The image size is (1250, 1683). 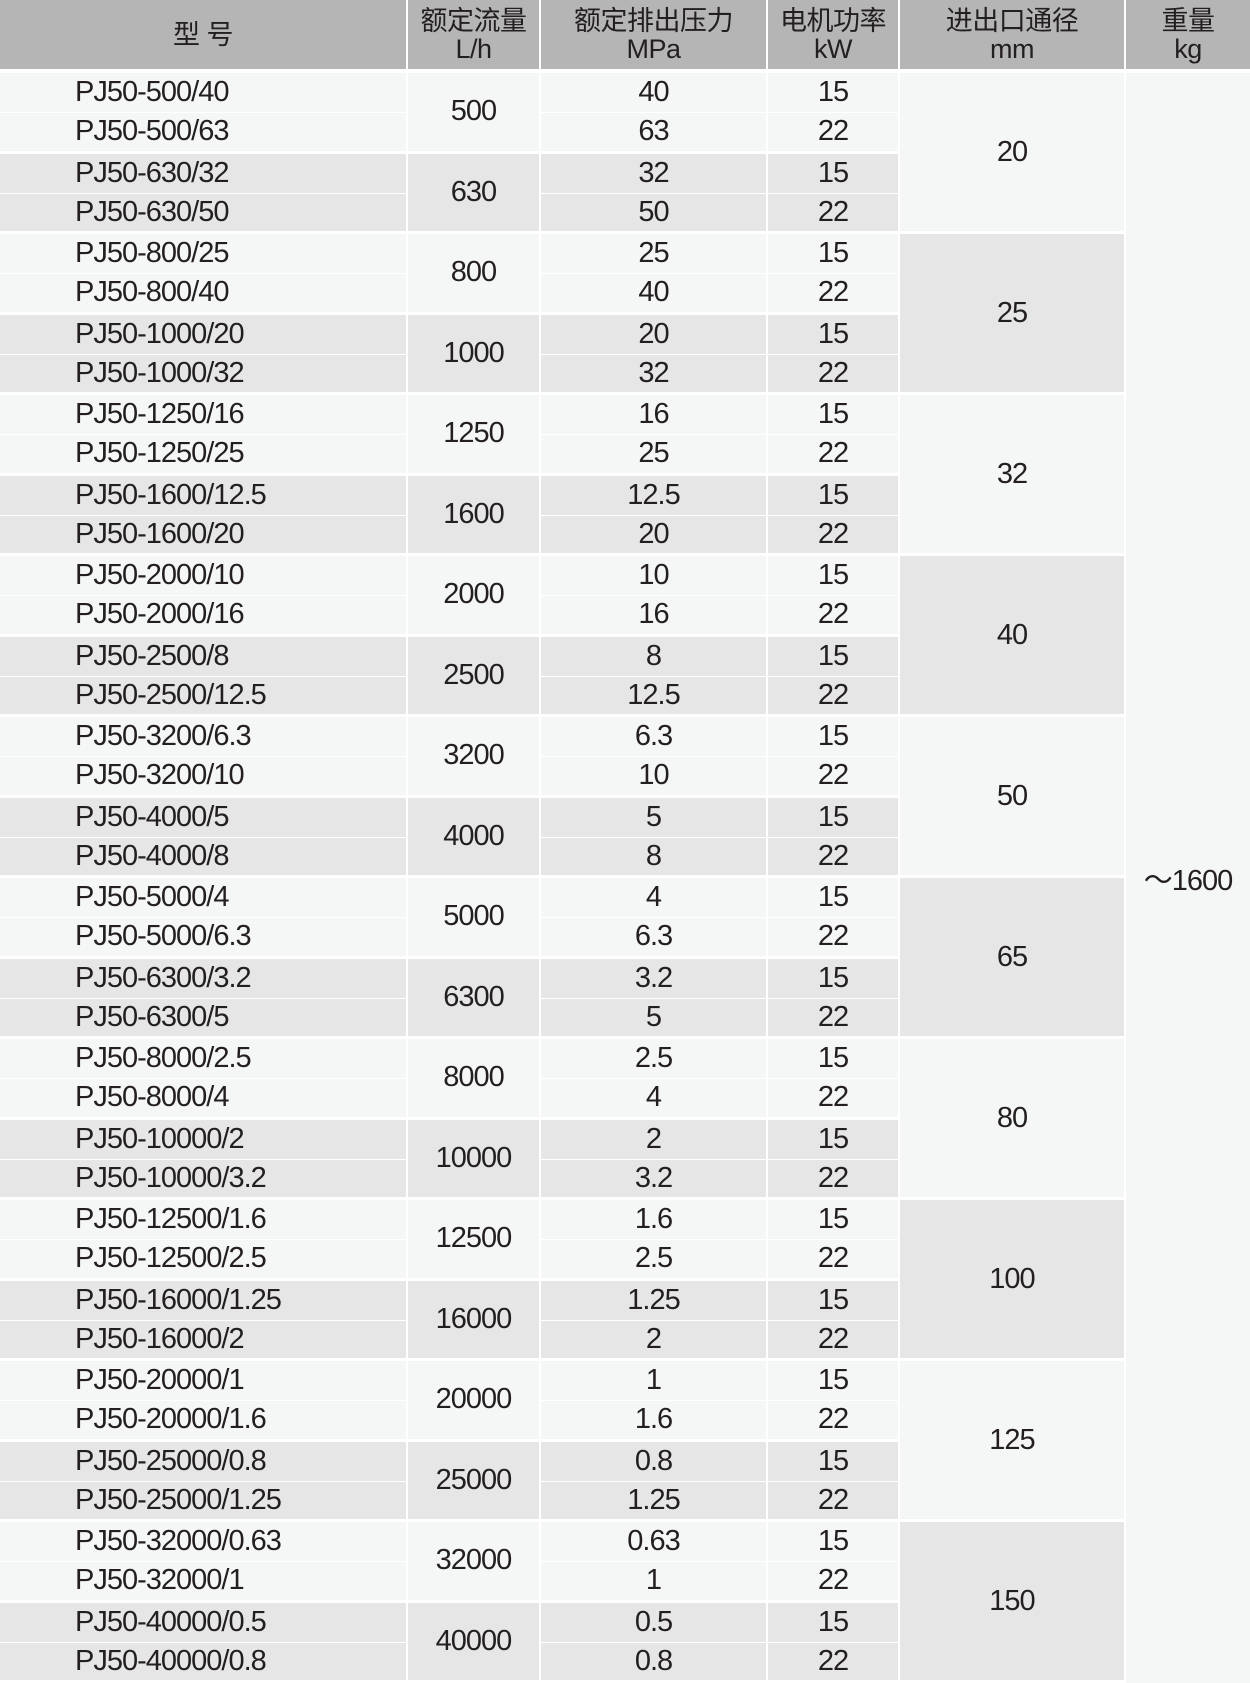 What do you see at coordinates (204, 495) in the screenshot?
I see `model-cell: PJ50-1600/12.5` at bounding box center [204, 495].